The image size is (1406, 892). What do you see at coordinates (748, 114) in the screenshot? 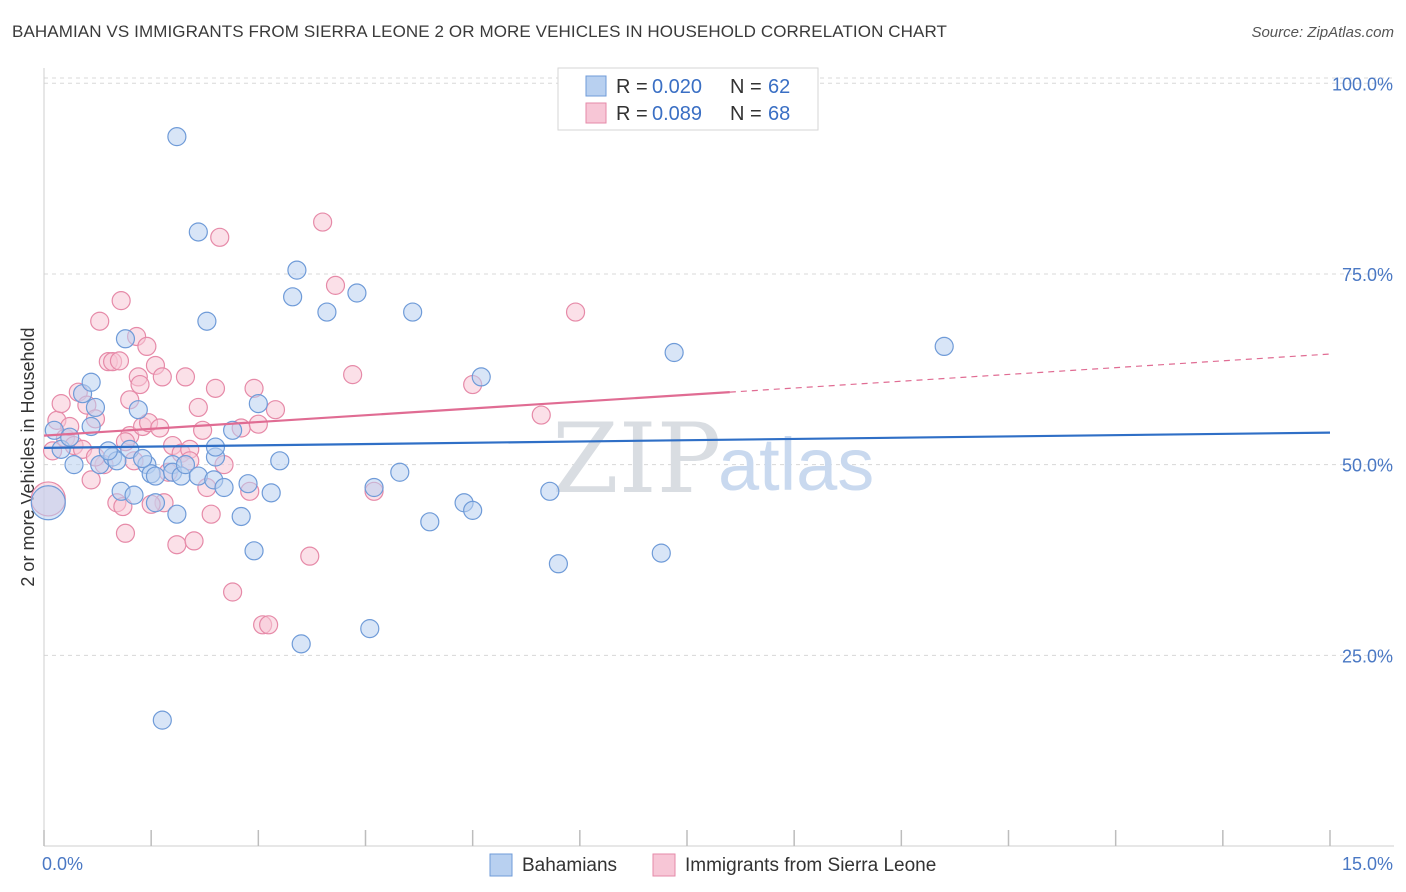
I see `legend-n-label-2: N =` at bounding box center [748, 114].